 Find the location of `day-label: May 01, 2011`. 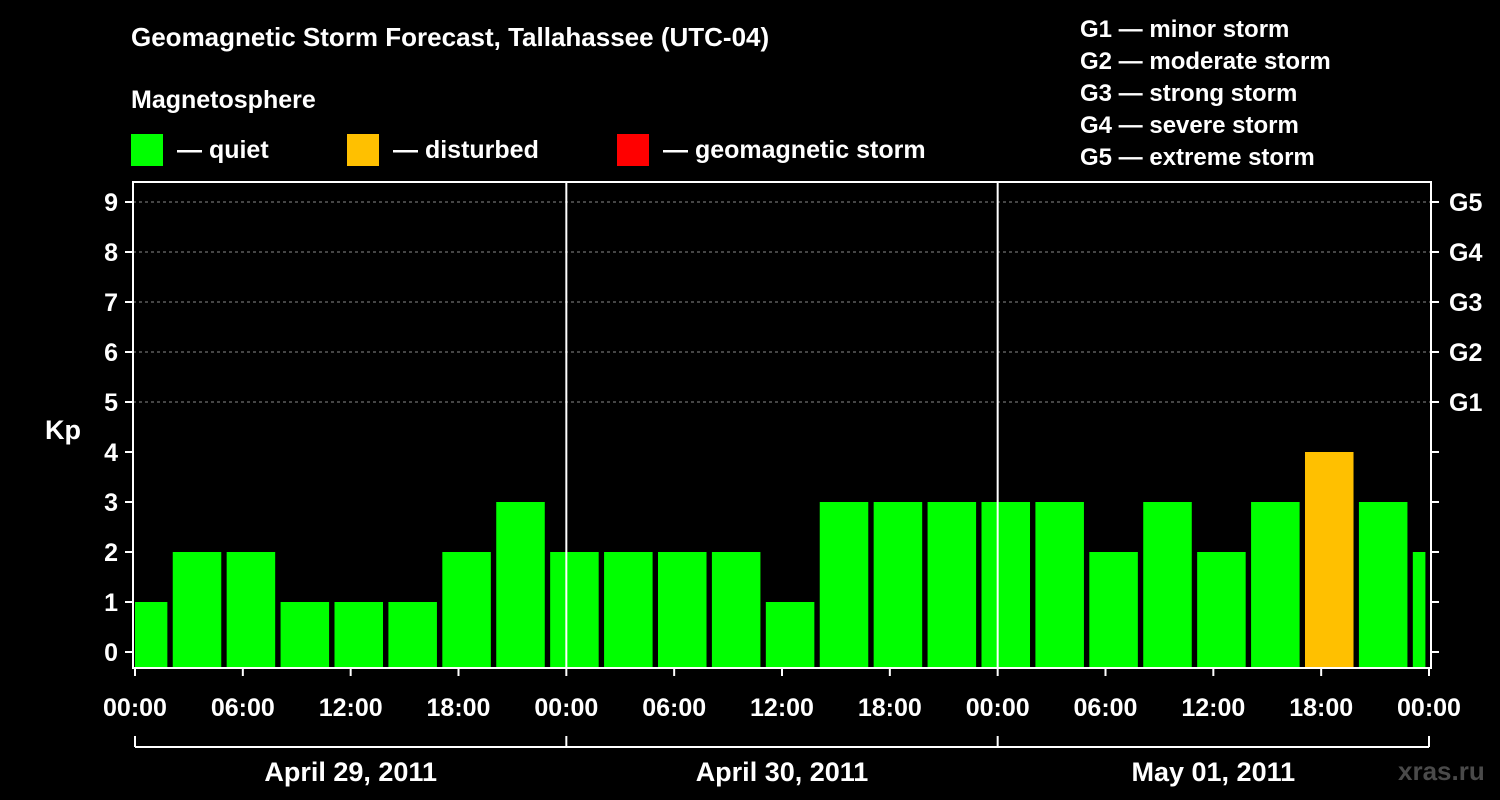

day-label: May 01, 2011 is located at coordinates (1214, 772).